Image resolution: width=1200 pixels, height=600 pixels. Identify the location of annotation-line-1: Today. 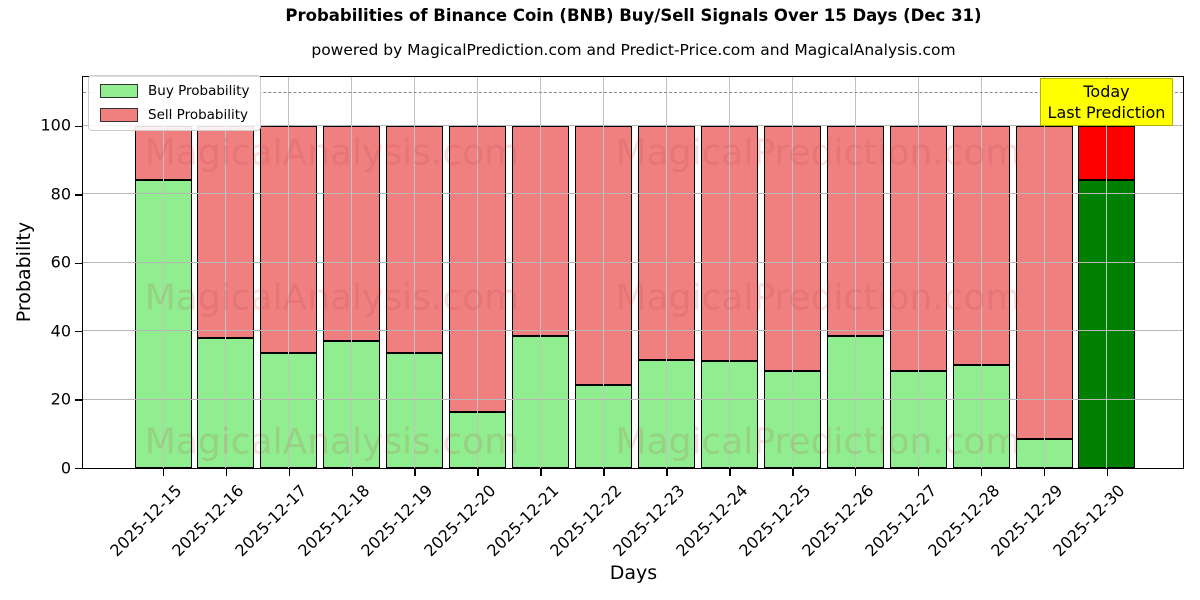
(1106, 91).